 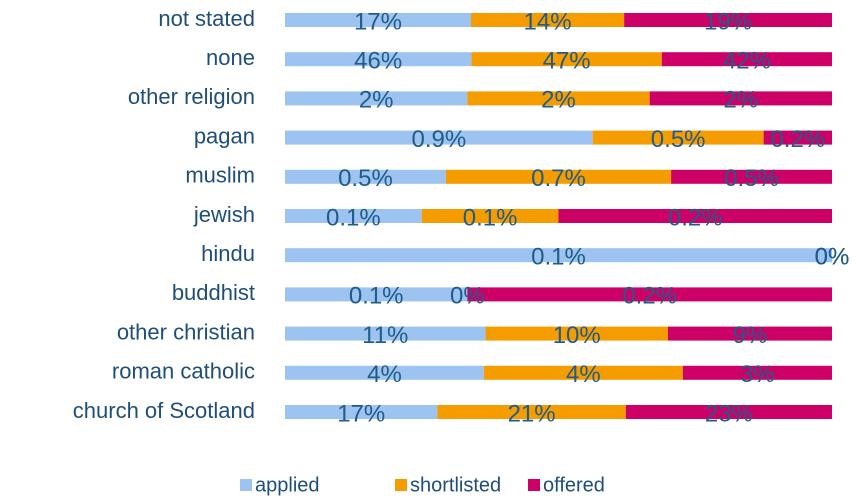 I want to click on category-label: muslim, so click(x=220, y=175).